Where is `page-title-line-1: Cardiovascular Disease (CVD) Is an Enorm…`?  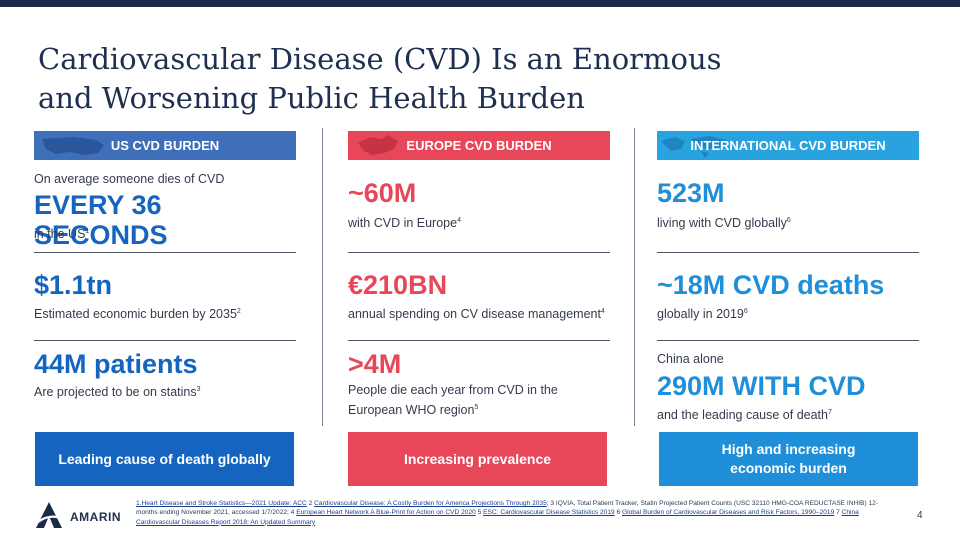 page-title-line-1: Cardiovascular Disease (CVD) Is an Enorm… is located at coordinates (380, 59).